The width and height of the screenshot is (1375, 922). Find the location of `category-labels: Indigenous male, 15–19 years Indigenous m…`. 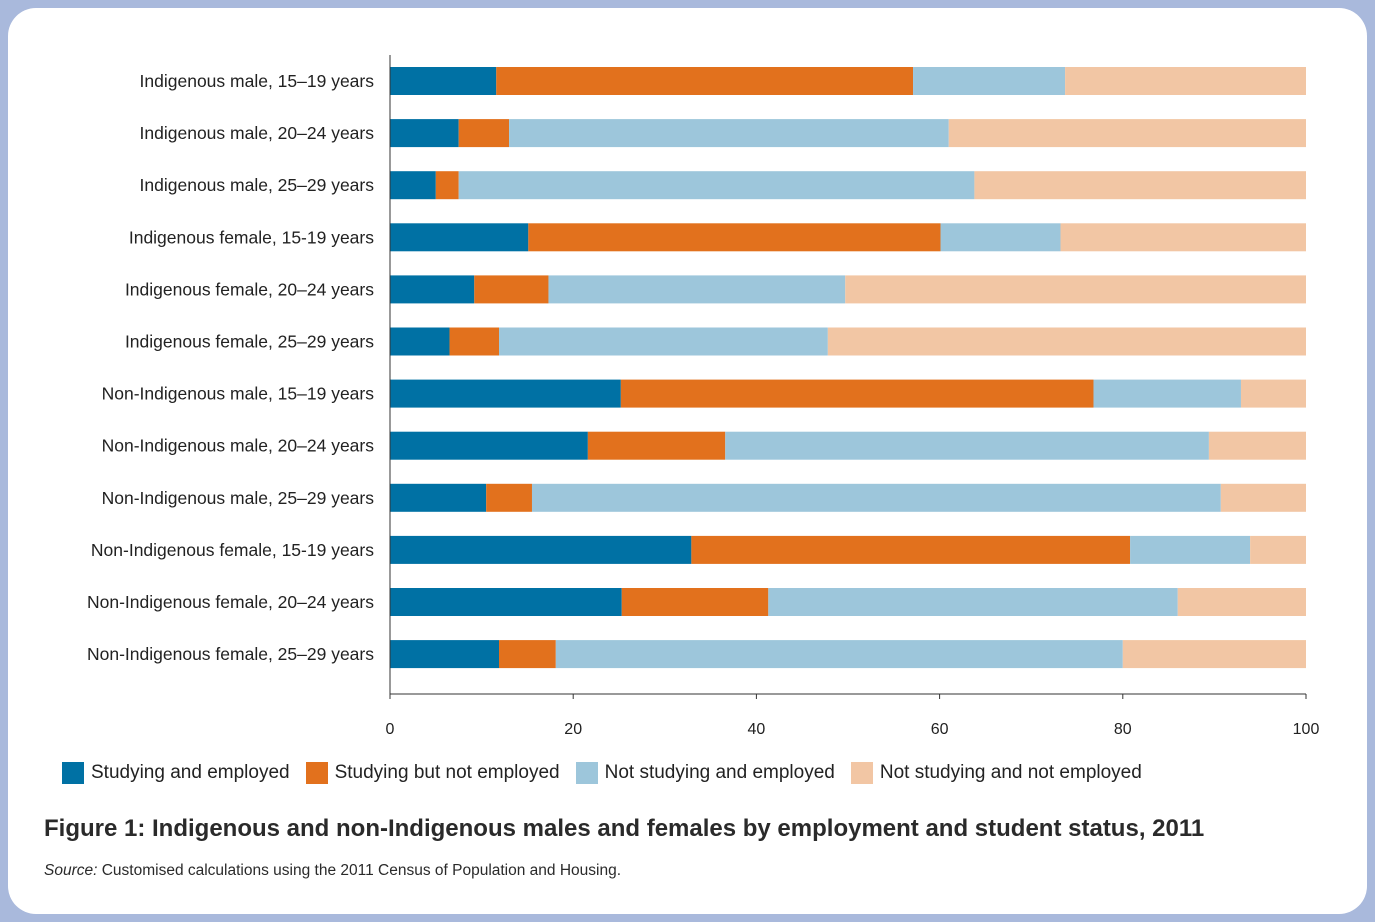

category-labels: Indigenous male, 15–19 years Indigenous m… is located at coordinates (230, 367).